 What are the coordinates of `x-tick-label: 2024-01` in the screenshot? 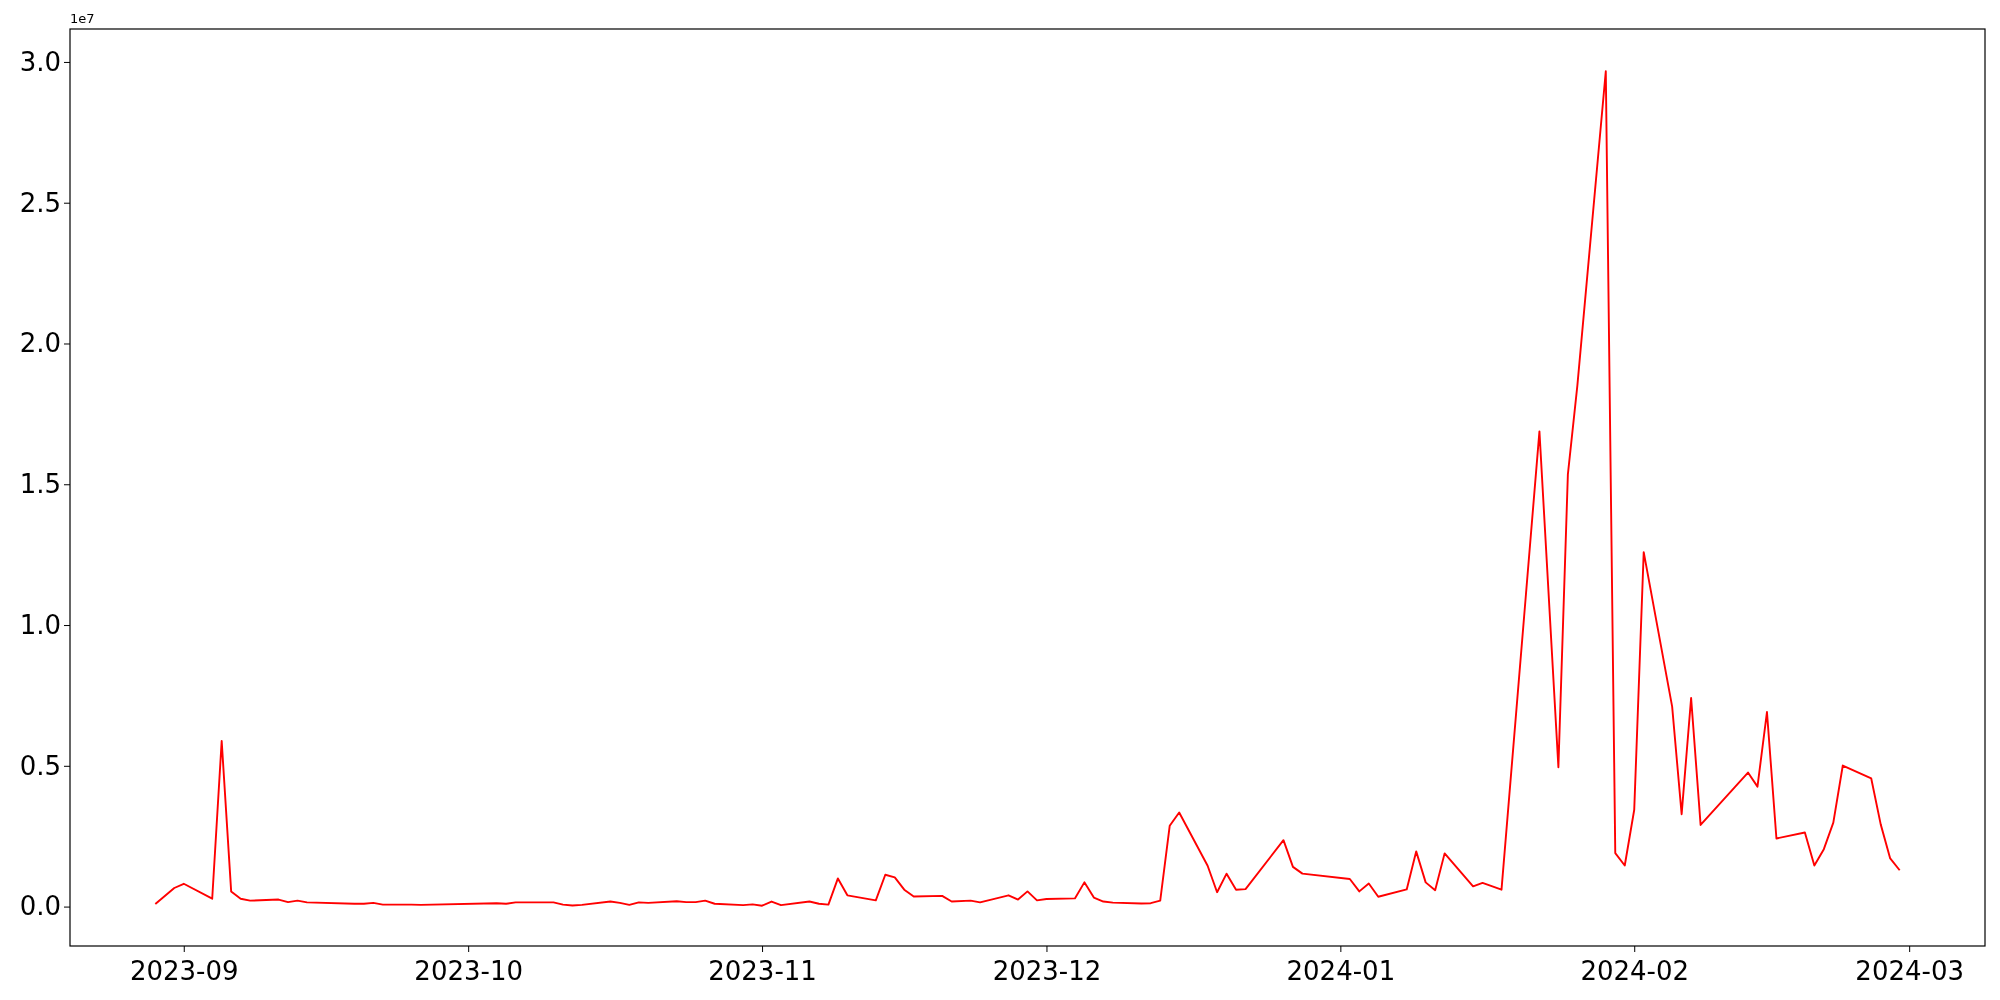 It's located at (1341, 970).